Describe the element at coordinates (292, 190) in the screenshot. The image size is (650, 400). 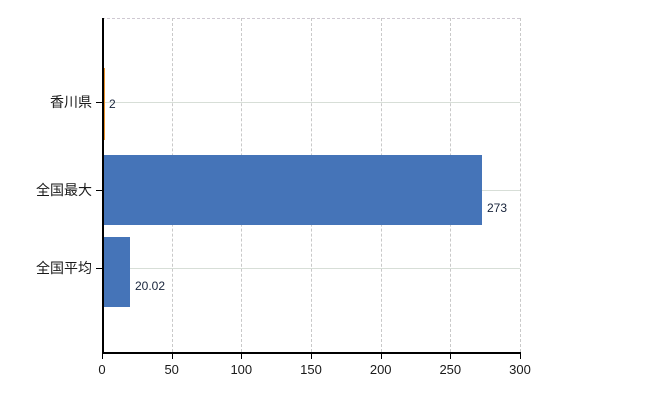
I see `bar-national-max` at that location.